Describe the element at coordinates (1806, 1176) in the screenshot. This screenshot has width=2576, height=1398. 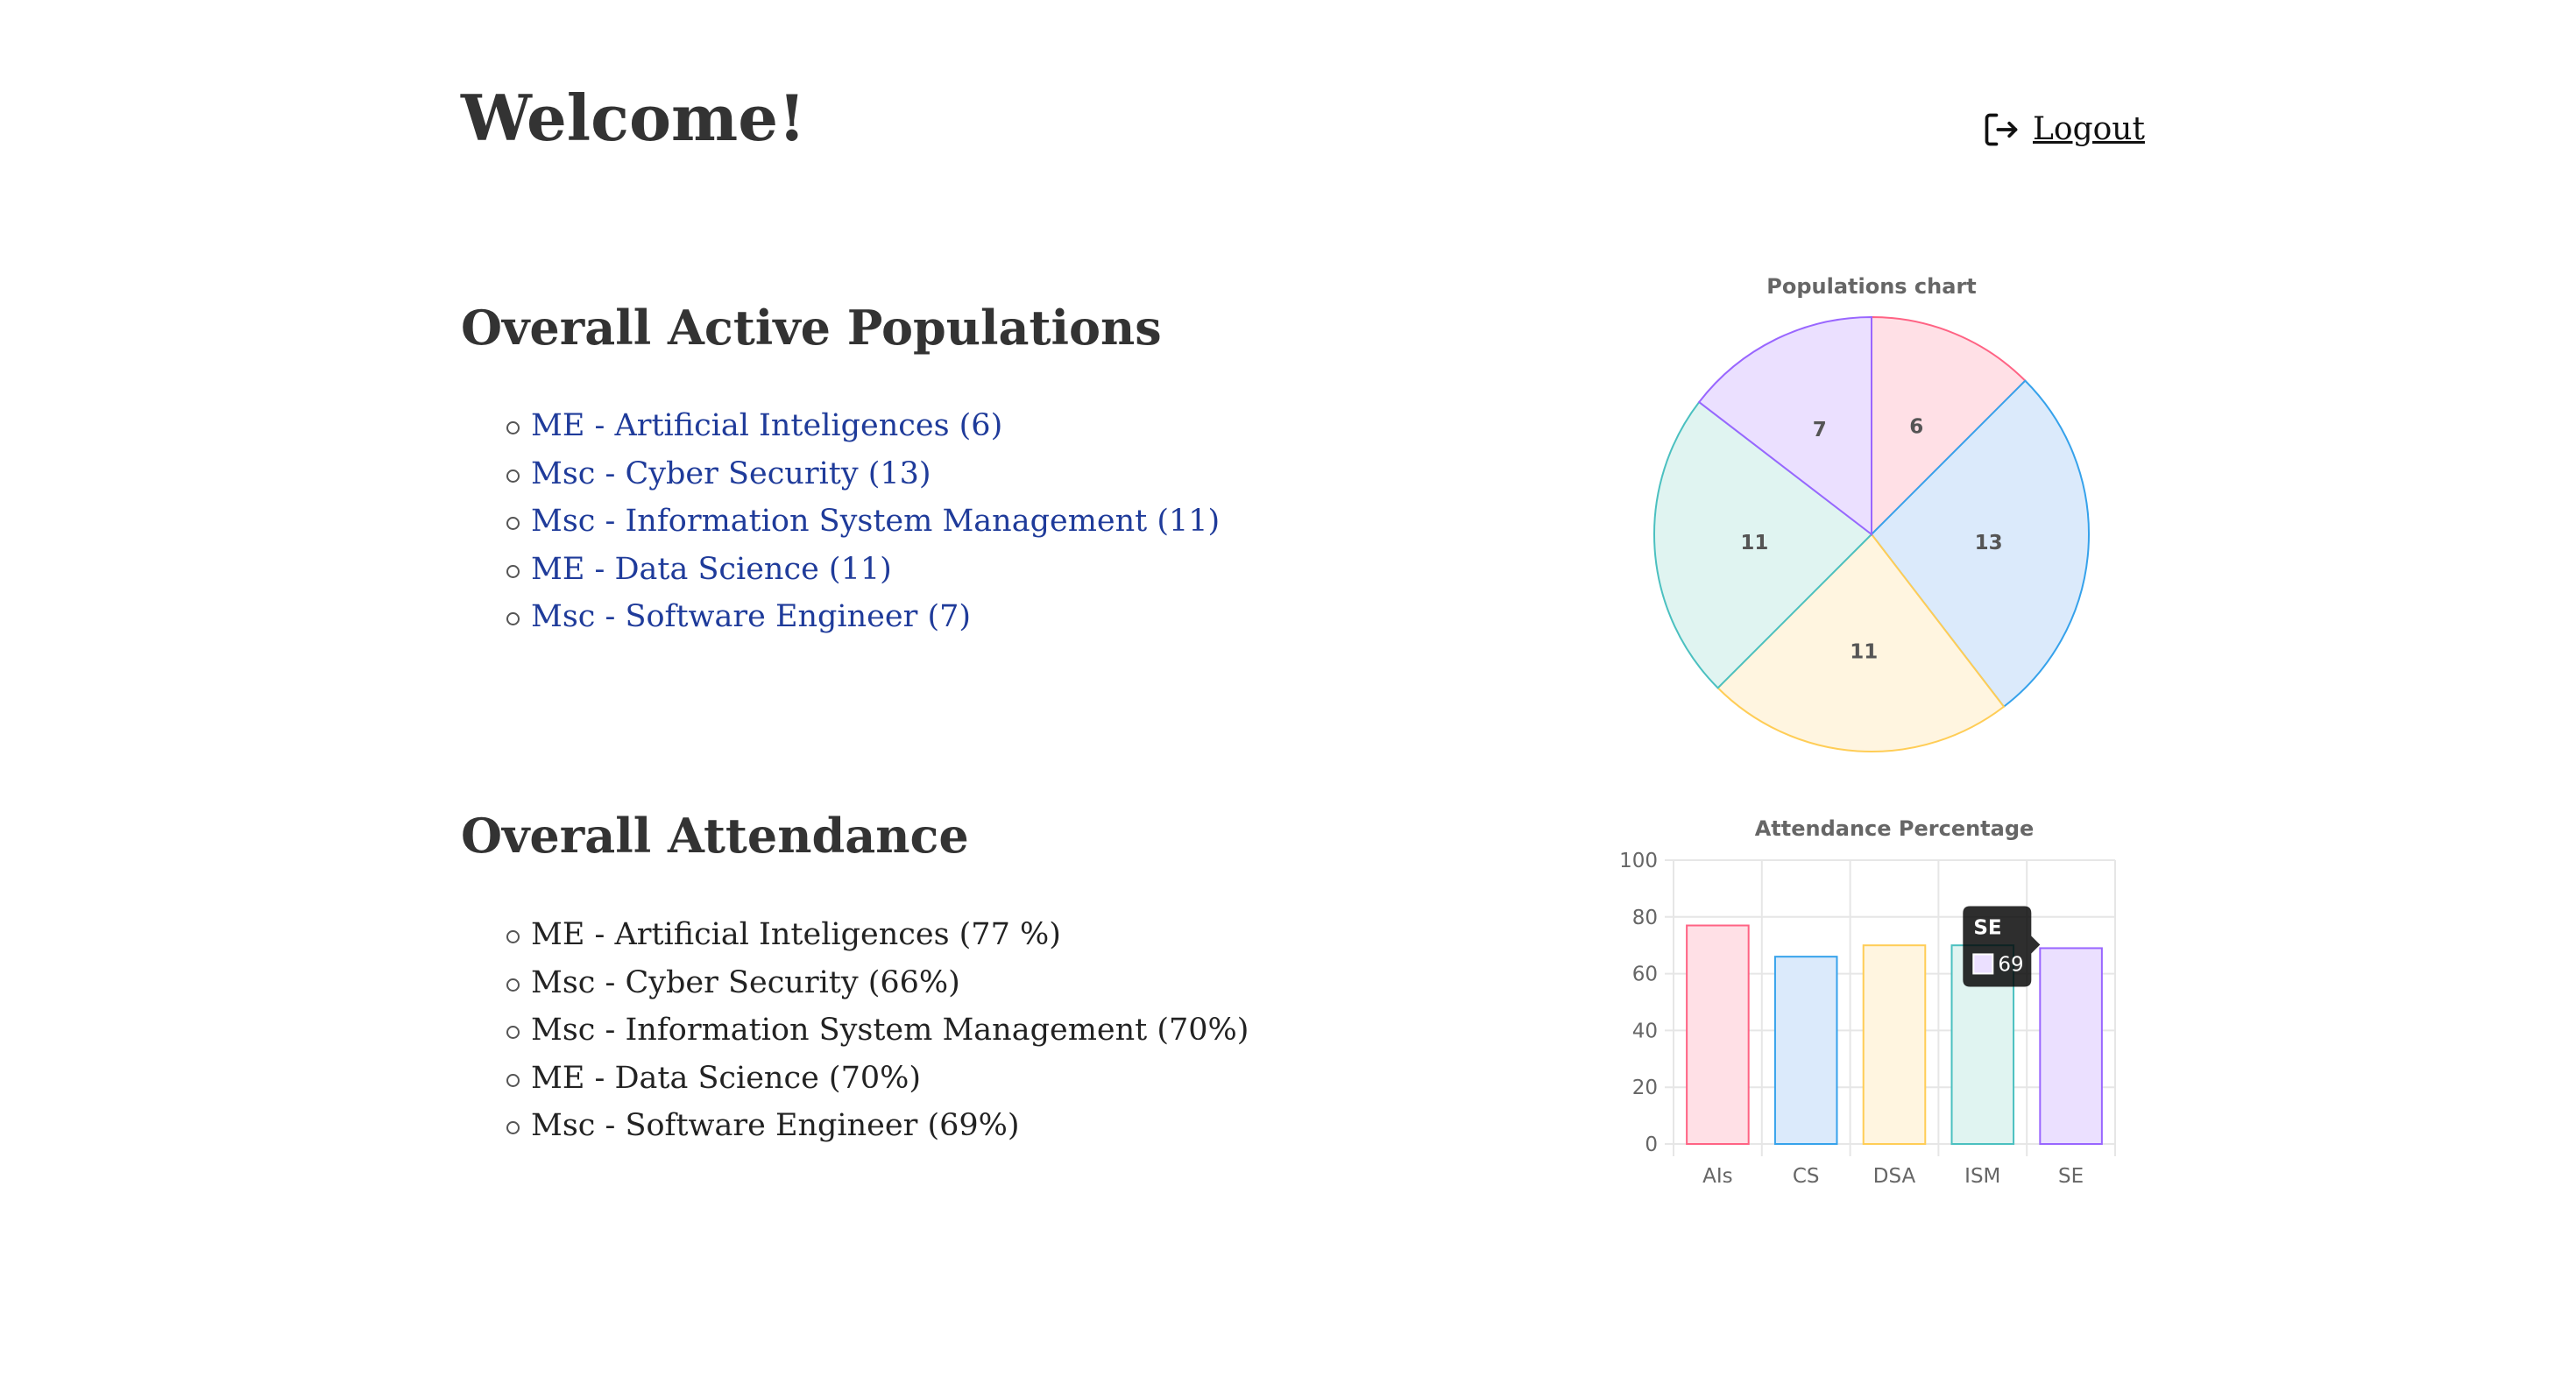
I see `x-tick-label: CS` at that location.